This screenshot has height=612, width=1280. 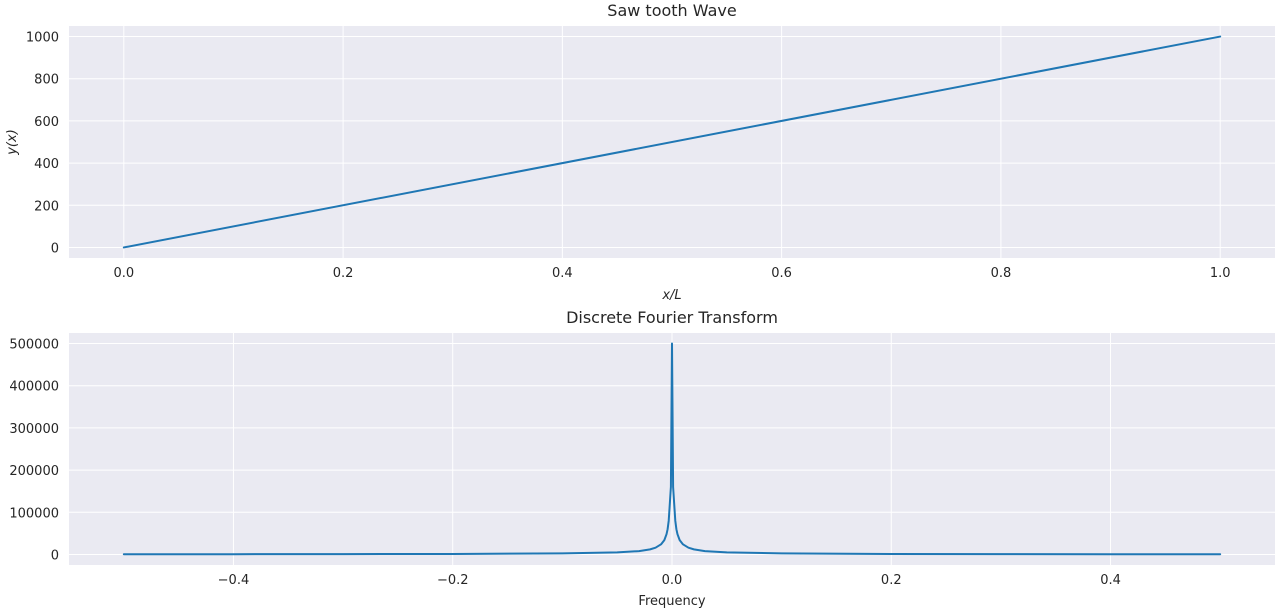 What do you see at coordinates (672, 317) in the screenshot?
I see `chart-title: Discrete Fourier Transform` at bounding box center [672, 317].